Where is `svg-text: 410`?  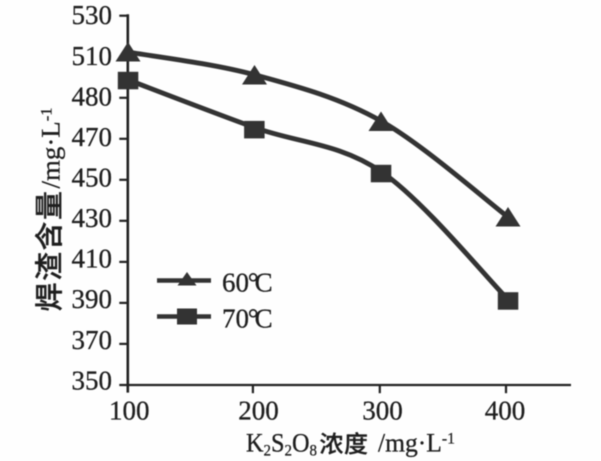 svg-text: 410 is located at coordinates (92, 259).